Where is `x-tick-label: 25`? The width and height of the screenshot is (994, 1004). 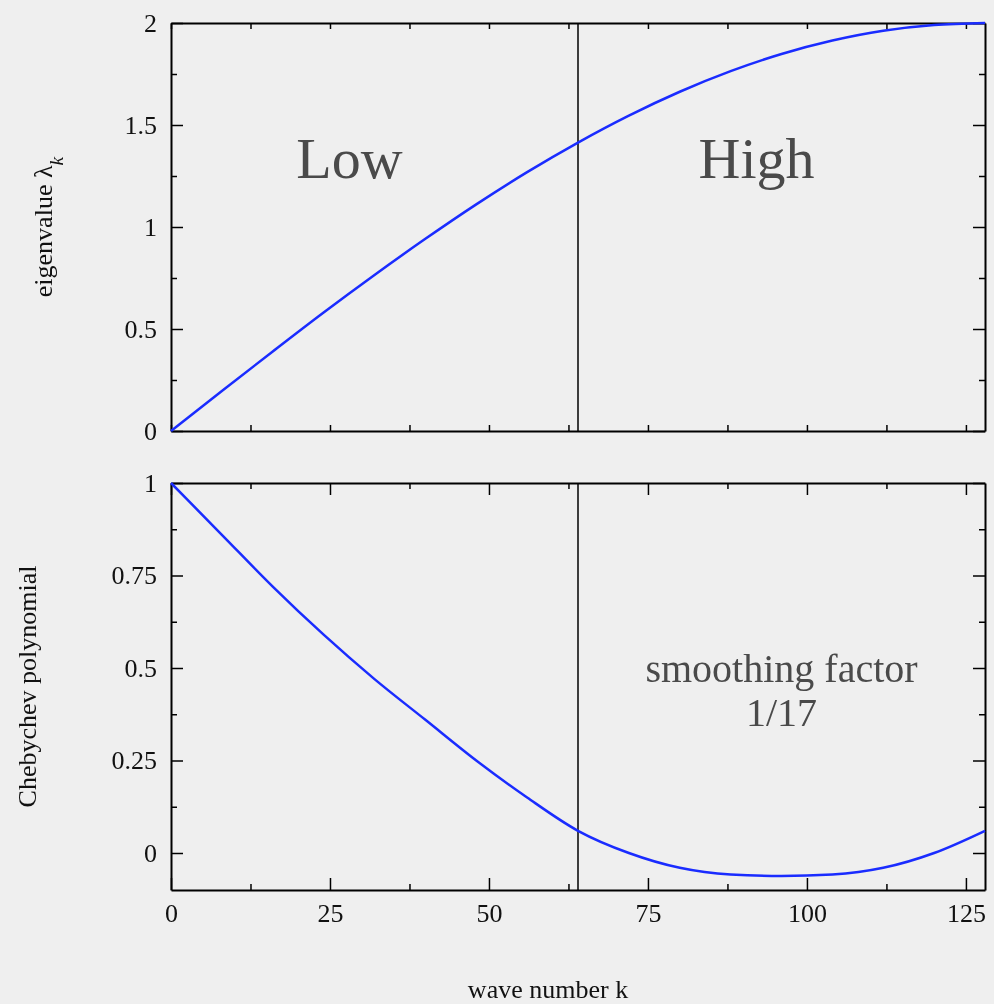
x-tick-label: 25 is located at coordinates (330, 914).